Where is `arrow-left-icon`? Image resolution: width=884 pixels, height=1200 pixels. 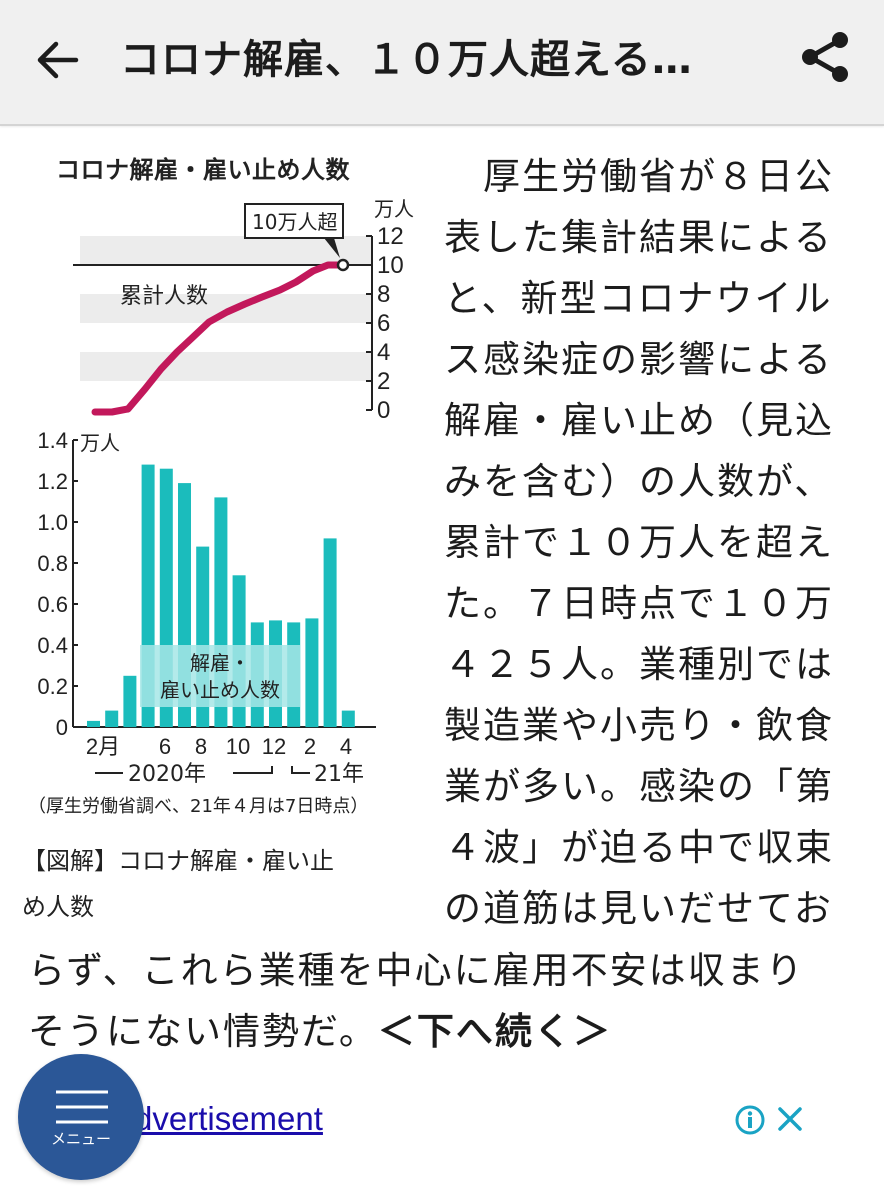
arrow-left-icon is located at coordinates (58, 60).